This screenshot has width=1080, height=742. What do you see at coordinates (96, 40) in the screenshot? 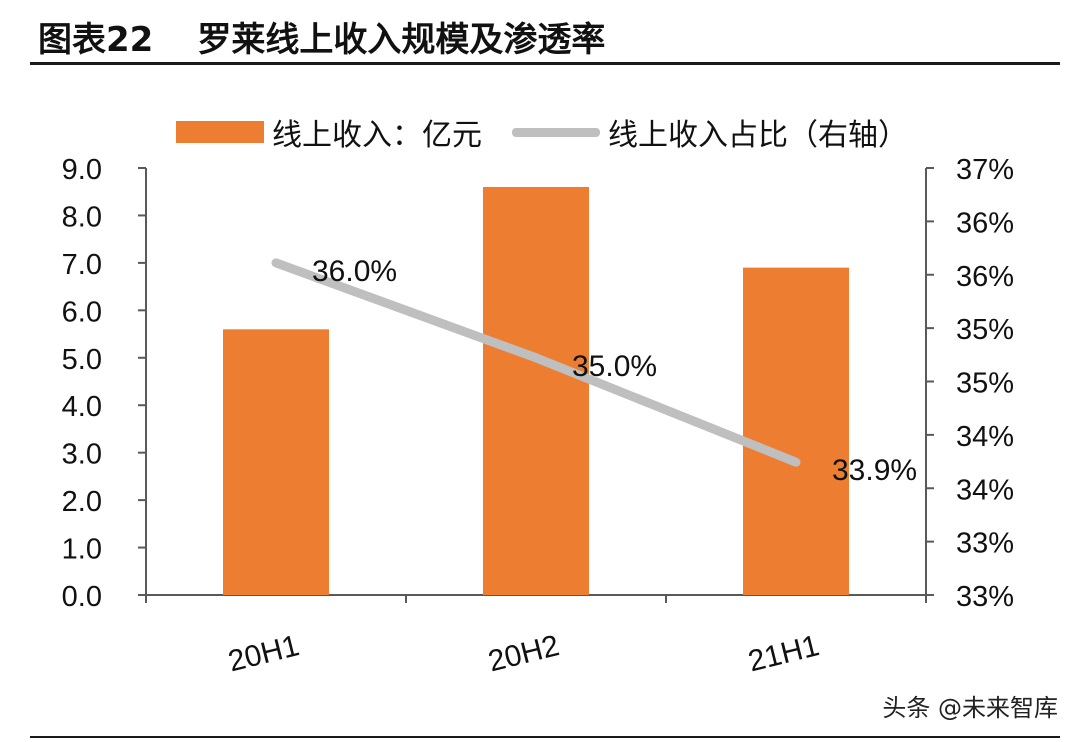
I see `figure-number: 图表22` at bounding box center [96, 40].